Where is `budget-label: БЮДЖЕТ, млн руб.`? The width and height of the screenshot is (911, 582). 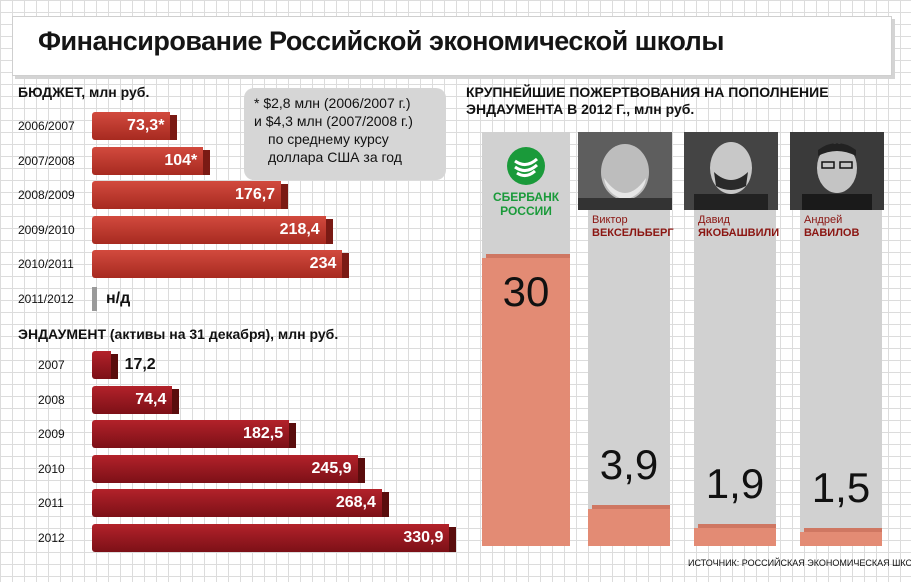
budget-label: БЮДЖЕТ, млн руб. is located at coordinates (84, 92).